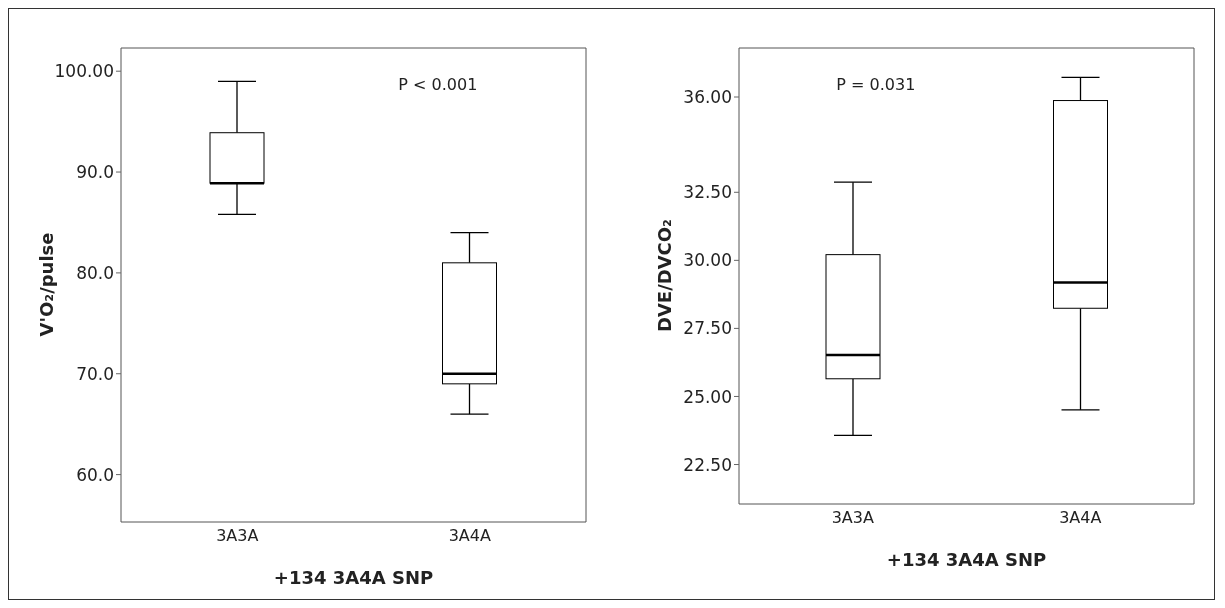 The image size is (1225, 608). What do you see at coordinates (95, 474) in the screenshot?
I see `y-tick-label: 60.0` at bounding box center [95, 474].